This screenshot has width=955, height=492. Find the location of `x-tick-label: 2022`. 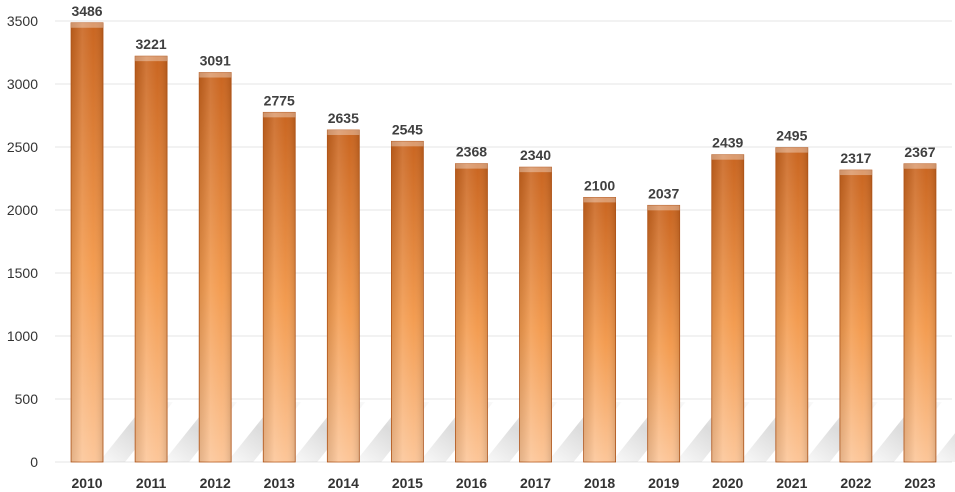

x-tick-label: 2022 is located at coordinates (855, 483).